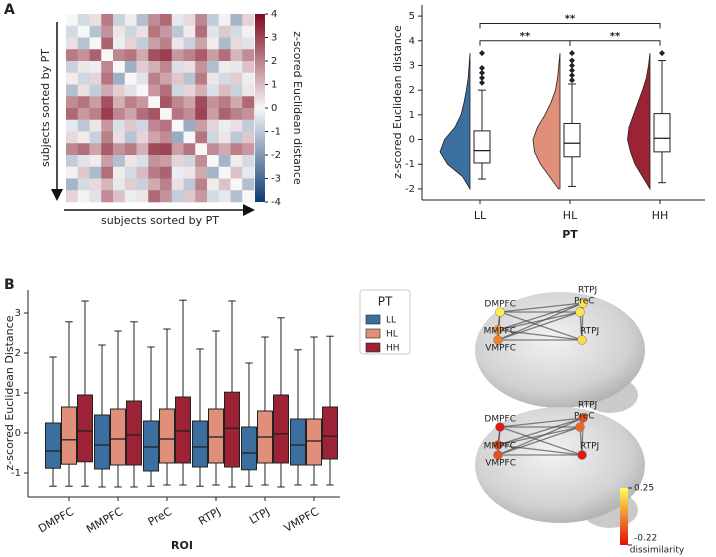 The width and height of the screenshot is (716, 557). Describe the element at coordinates (276, 179) in the screenshot. I see `colorbar-tick-label: -3` at that location.